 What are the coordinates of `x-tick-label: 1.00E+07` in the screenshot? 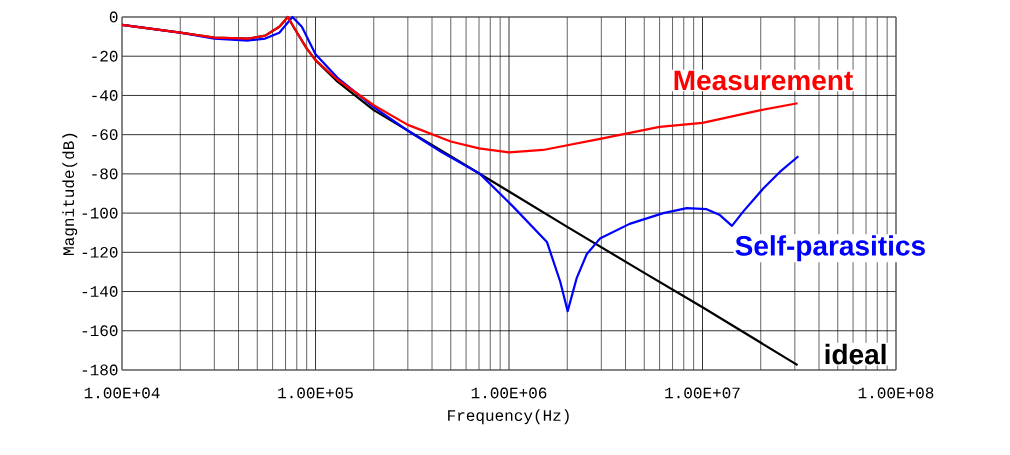 It's located at (702, 393).